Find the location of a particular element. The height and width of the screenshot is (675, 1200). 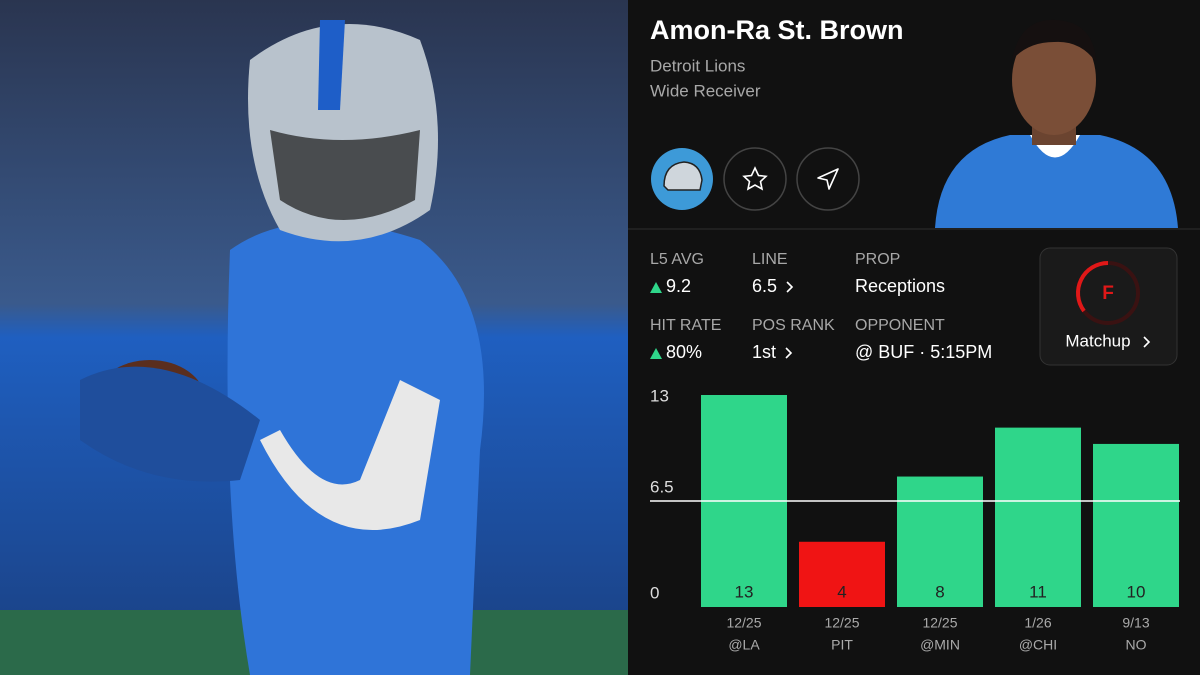

stat-label: HIT RATE is located at coordinates (685, 325).